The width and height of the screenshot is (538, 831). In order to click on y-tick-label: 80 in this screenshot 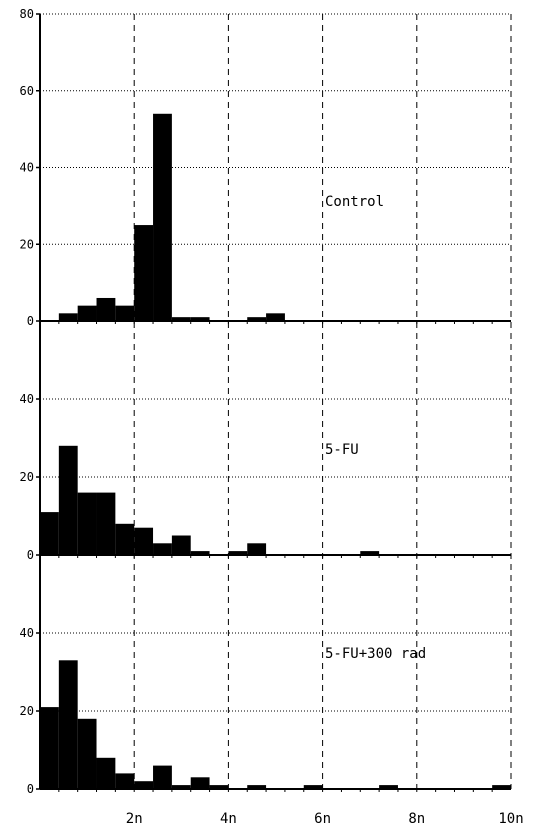, I will do `click(27, 14)`.